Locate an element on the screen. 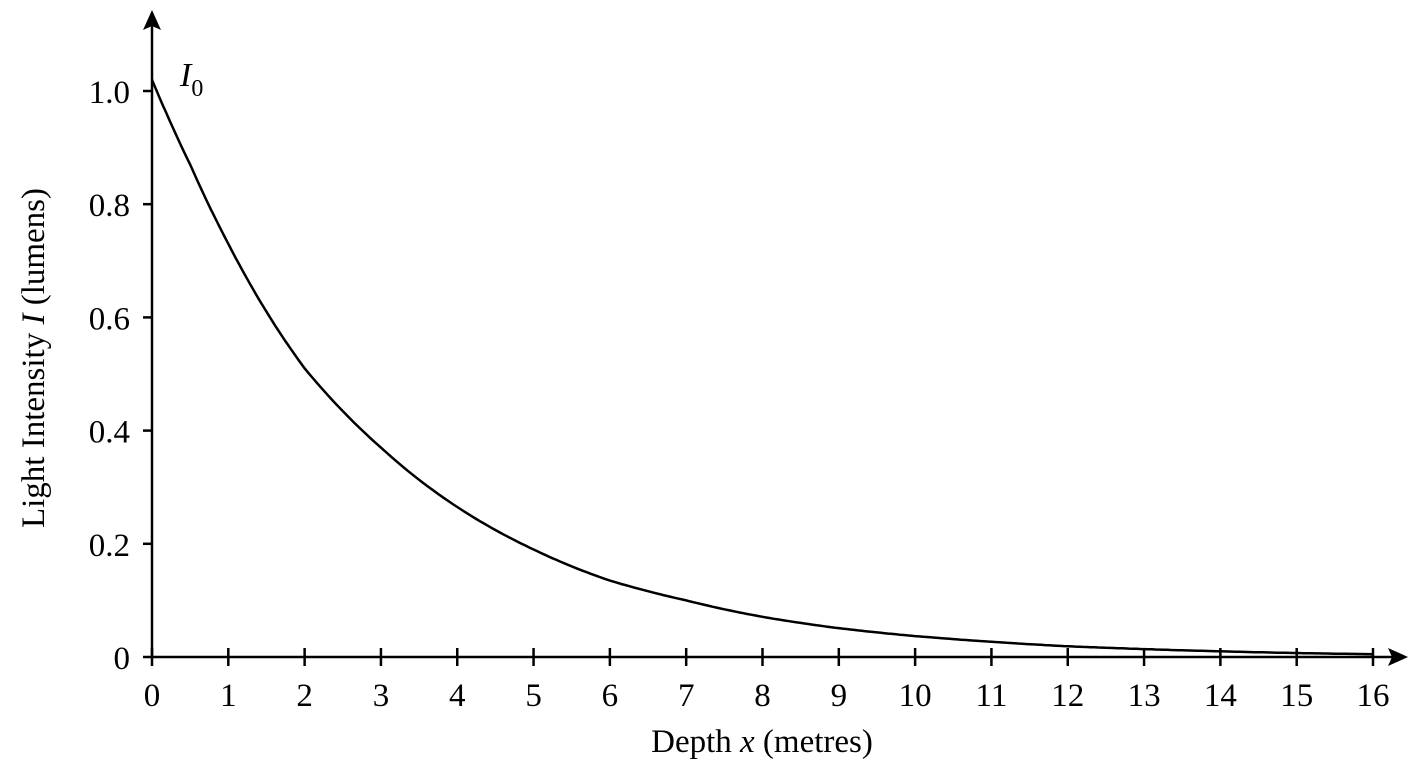 This screenshot has height=768, width=1408. x-tick-label: 3 is located at coordinates (381, 696).